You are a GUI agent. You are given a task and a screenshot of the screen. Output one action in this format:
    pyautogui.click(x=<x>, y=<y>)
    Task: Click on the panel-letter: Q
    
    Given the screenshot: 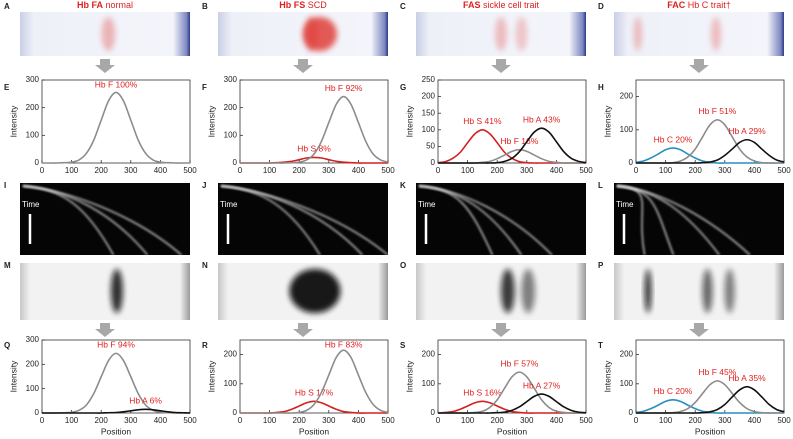 What is the action you would take?
    pyautogui.click(x=7, y=345)
    